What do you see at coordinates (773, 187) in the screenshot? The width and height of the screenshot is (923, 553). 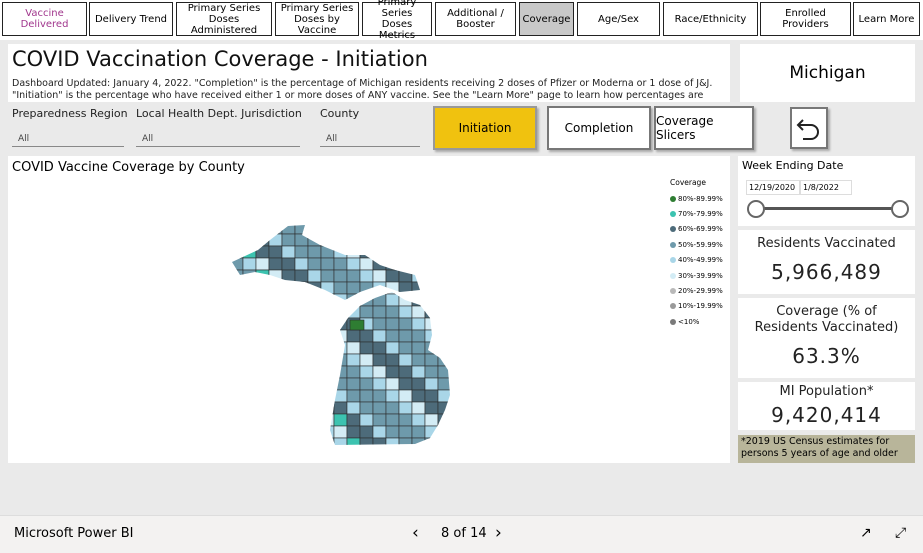 I see `start-date: 12/19/2020` at bounding box center [773, 187].